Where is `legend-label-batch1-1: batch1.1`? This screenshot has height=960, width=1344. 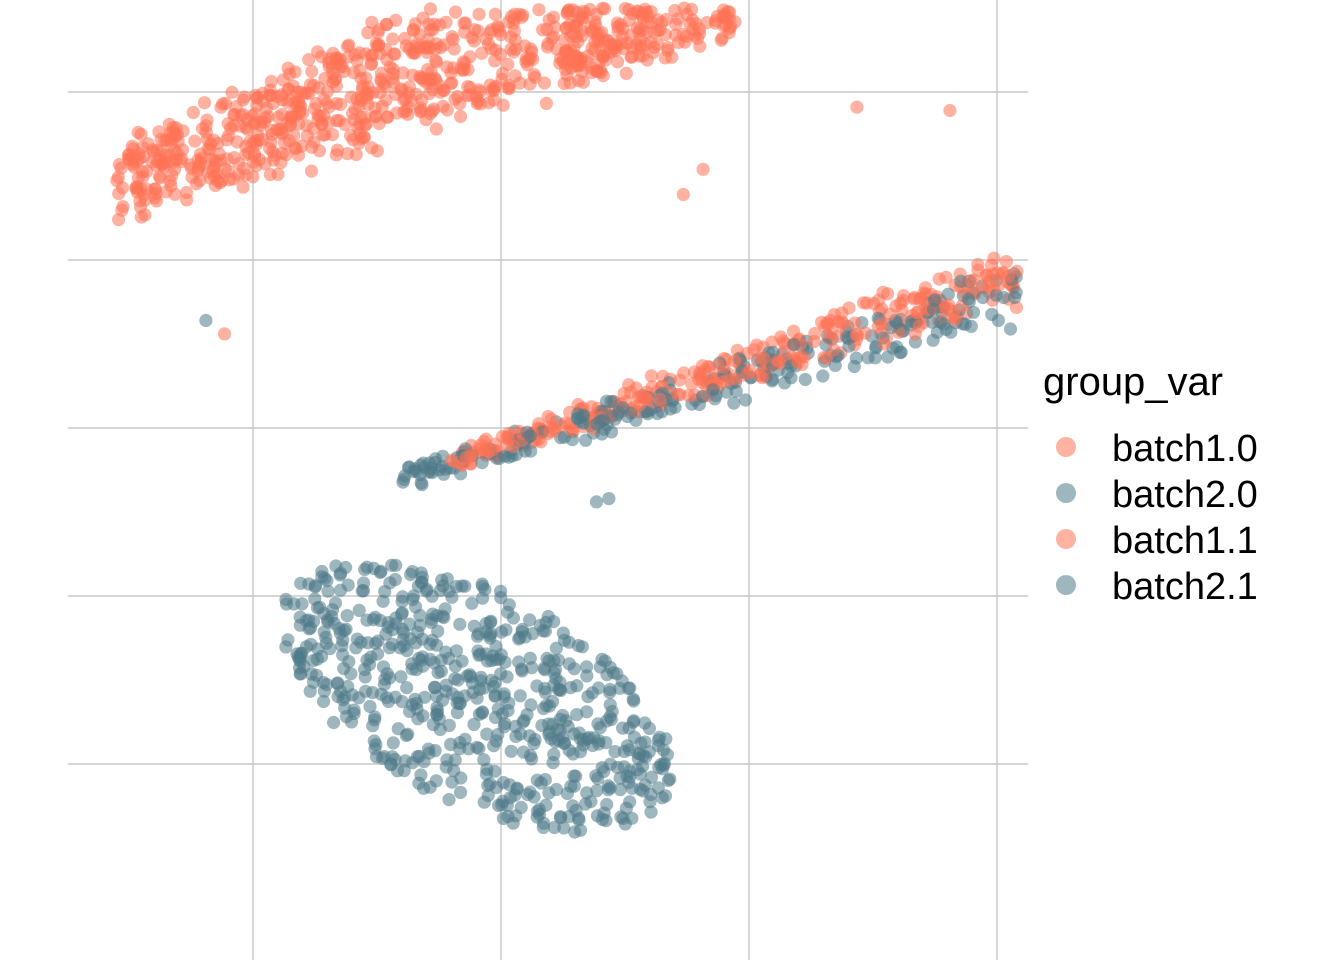
legend-label-batch1-1: batch1.1 is located at coordinates (1185, 541).